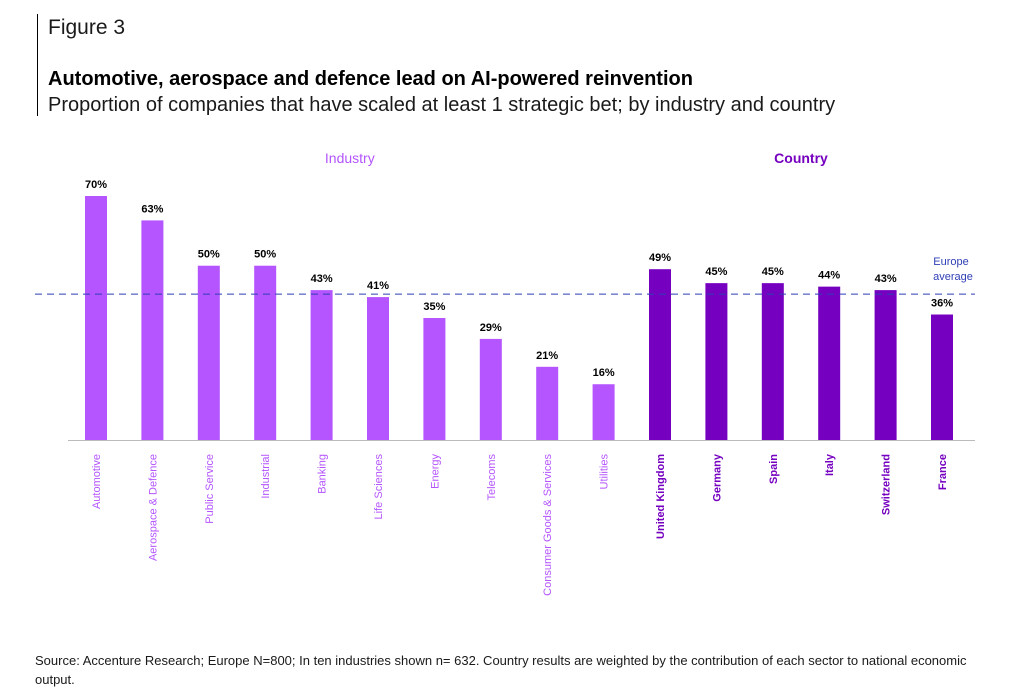 This screenshot has height=700, width=1020. I want to click on data-label: 29%, so click(491, 328).